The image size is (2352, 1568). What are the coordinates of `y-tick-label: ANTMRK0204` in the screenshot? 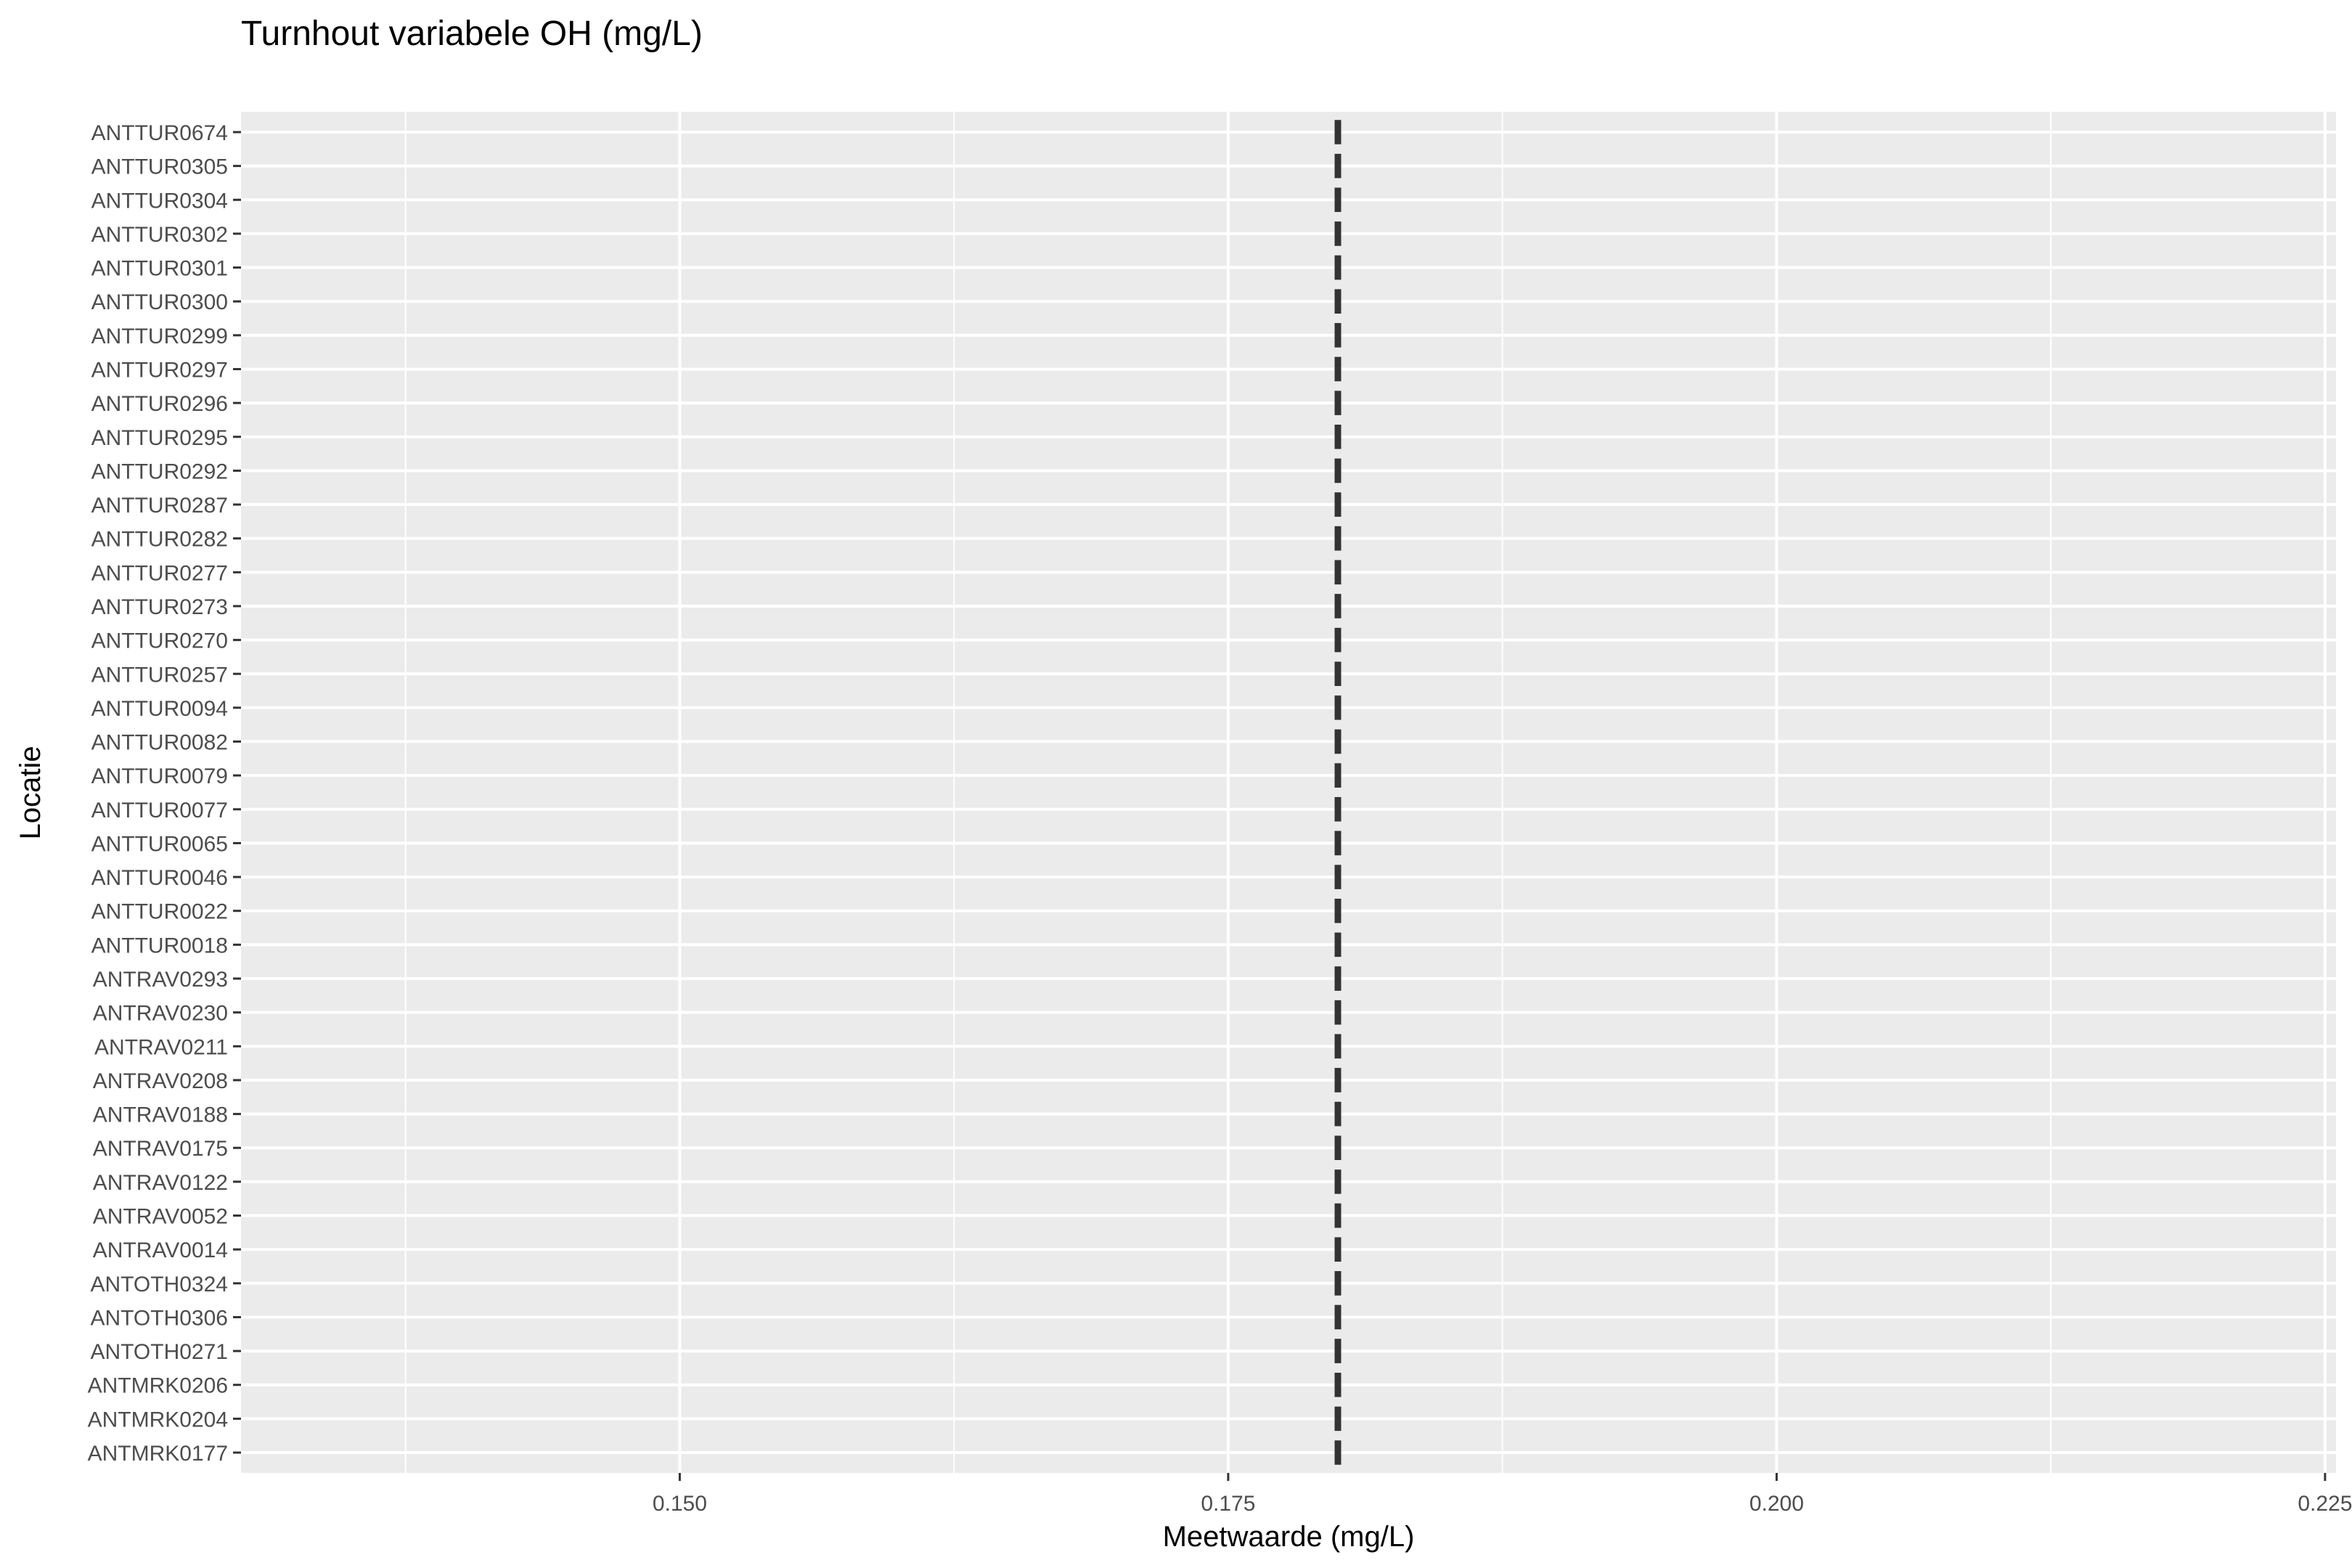 It's located at (158, 1420).